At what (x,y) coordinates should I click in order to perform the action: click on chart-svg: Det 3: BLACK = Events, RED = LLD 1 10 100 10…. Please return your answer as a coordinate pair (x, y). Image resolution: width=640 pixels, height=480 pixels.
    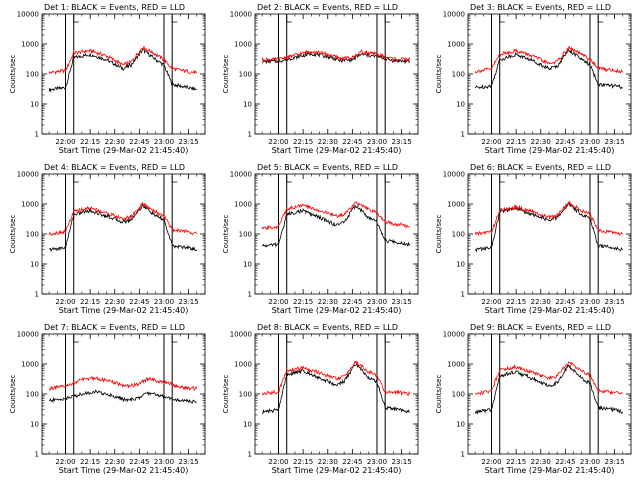
    Looking at the image, I should click on (533, 79).